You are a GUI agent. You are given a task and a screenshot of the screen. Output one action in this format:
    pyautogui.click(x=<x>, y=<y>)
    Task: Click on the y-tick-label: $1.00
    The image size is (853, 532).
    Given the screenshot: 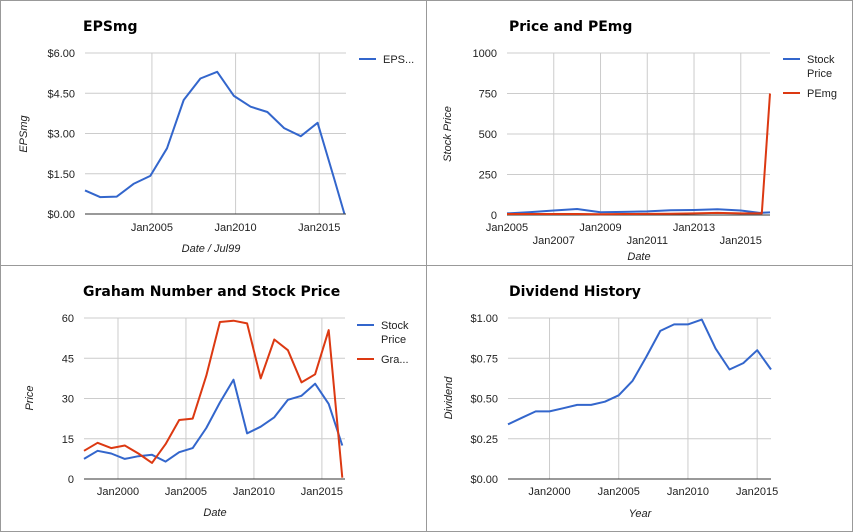 What is the action you would take?
    pyautogui.click(x=484, y=319)
    